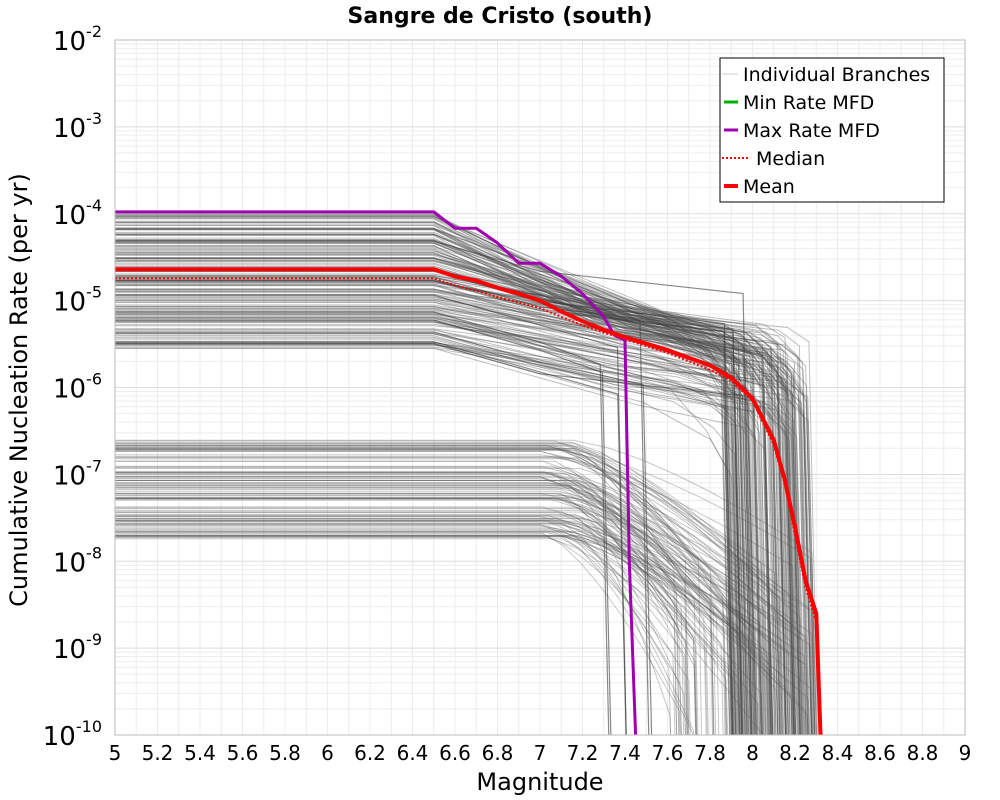 The width and height of the screenshot is (1000, 800). Describe the element at coordinates (625, 753) in the screenshot. I see `x-tick-label: 7.4` at that location.